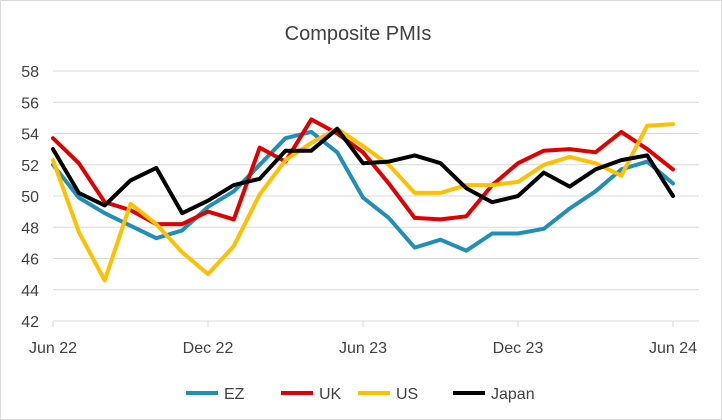  I want to click on x-tick-label: Jun 24, so click(673, 348).